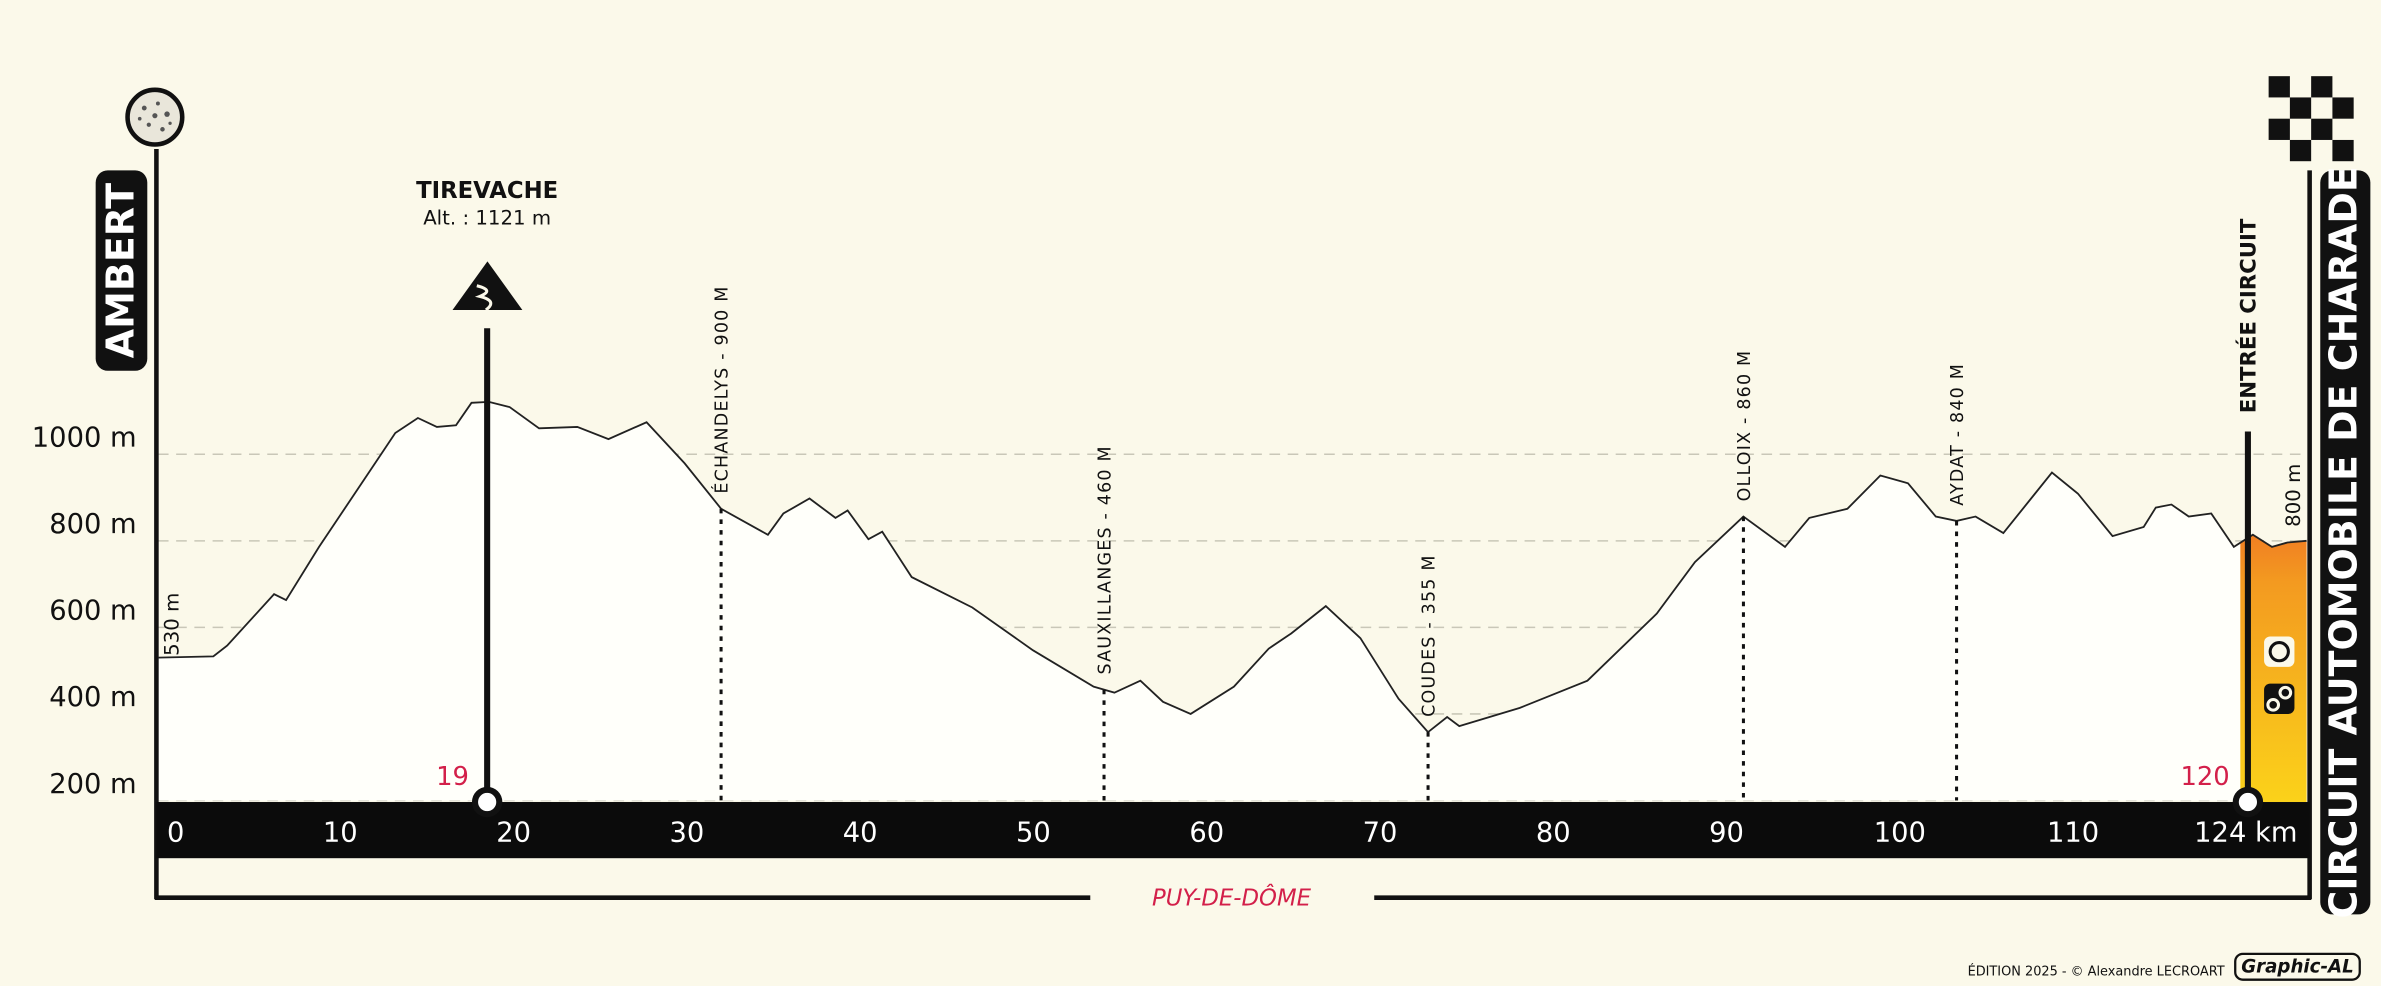  I want to click on waypoint-label: ÉCHANDELYS - 900 M, so click(722, 389).